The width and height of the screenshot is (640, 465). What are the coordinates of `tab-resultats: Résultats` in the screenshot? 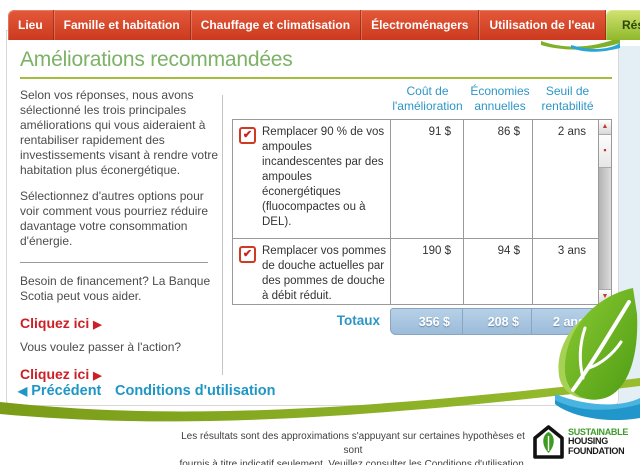 It's located at (623, 25).